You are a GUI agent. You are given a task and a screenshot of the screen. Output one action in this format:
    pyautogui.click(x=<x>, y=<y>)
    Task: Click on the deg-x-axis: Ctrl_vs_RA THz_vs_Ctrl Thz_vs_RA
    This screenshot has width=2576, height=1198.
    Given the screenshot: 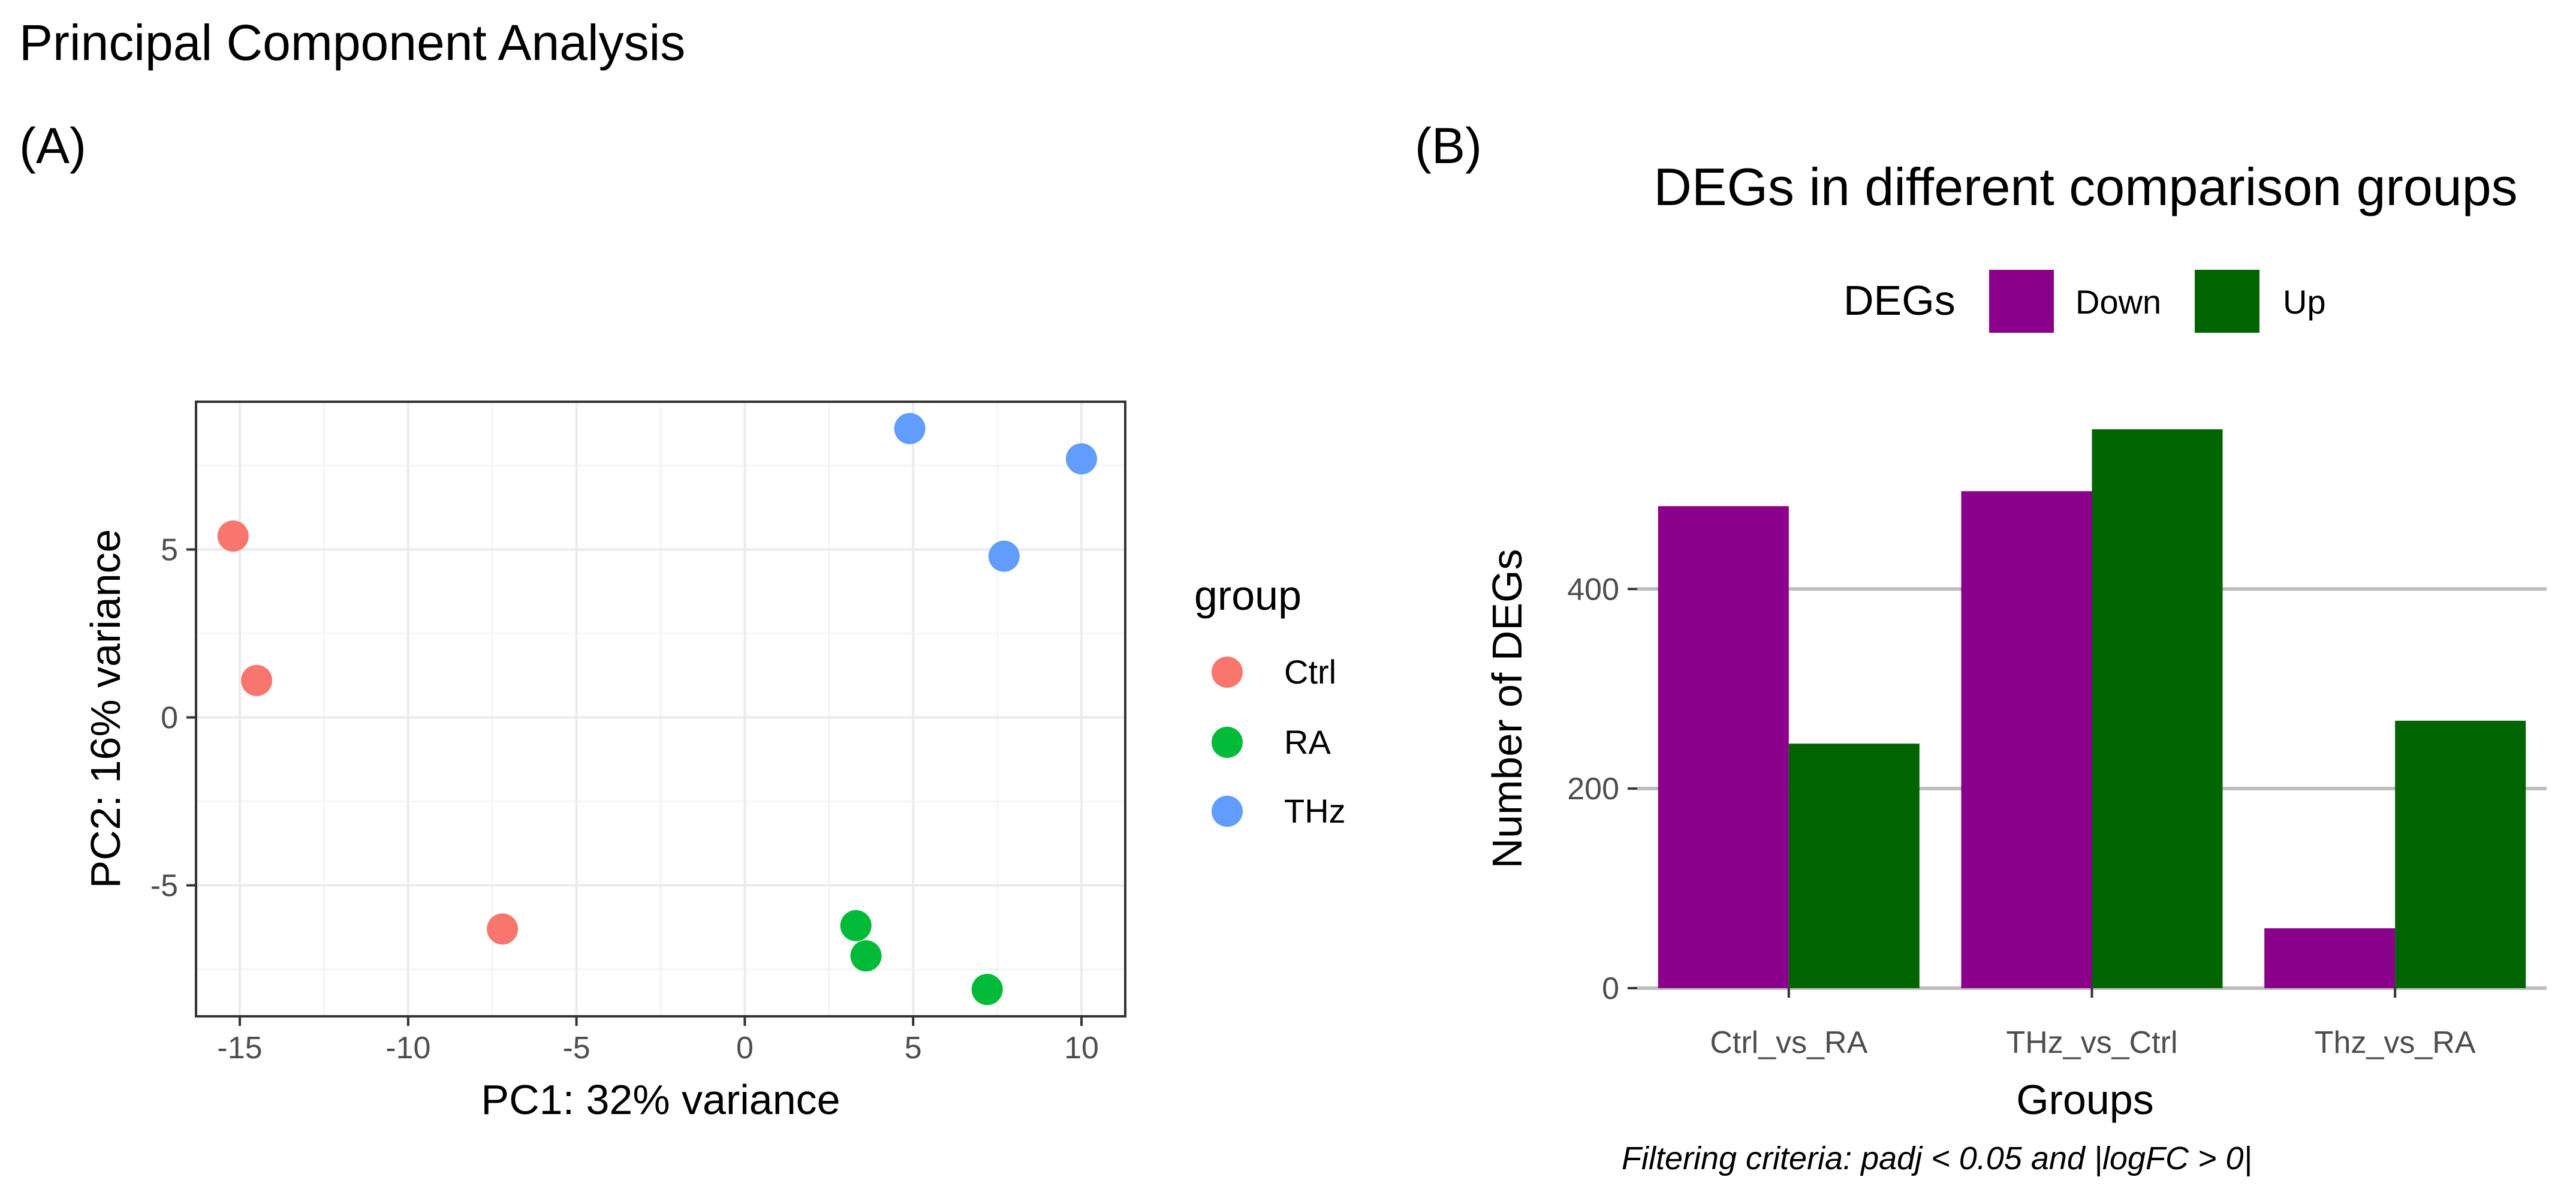 What is the action you would take?
    pyautogui.click(x=2093, y=1024)
    